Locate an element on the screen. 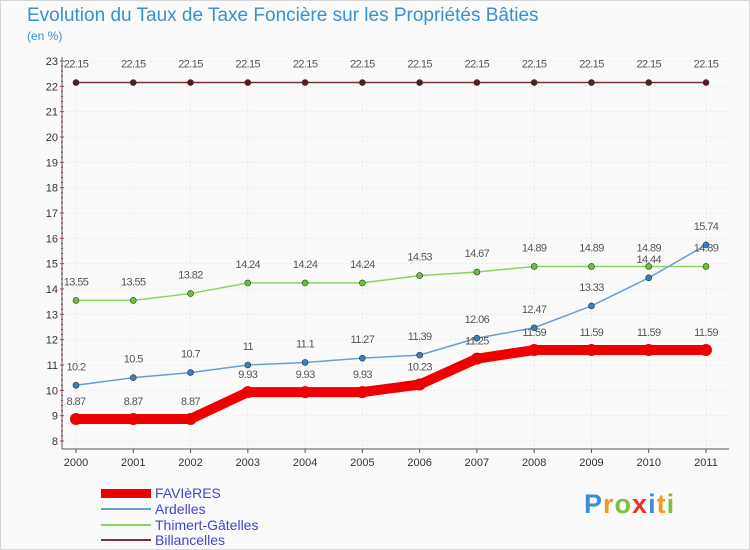  data-label: 14.44 is located at coordinates (648, 260).